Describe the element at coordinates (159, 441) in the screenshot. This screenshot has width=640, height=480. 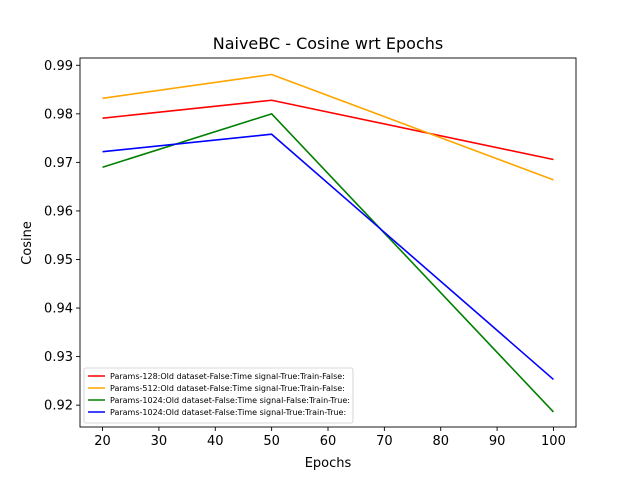
I see `x-tick-label: 30` at that location.